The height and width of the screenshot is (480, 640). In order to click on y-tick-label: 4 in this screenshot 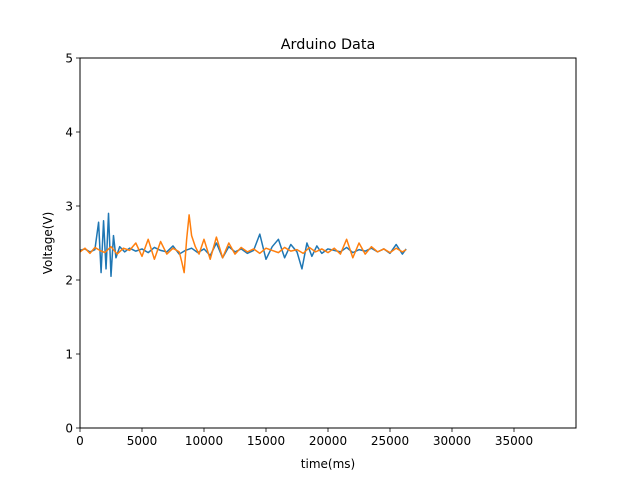, I will do `click(69, 133)`.